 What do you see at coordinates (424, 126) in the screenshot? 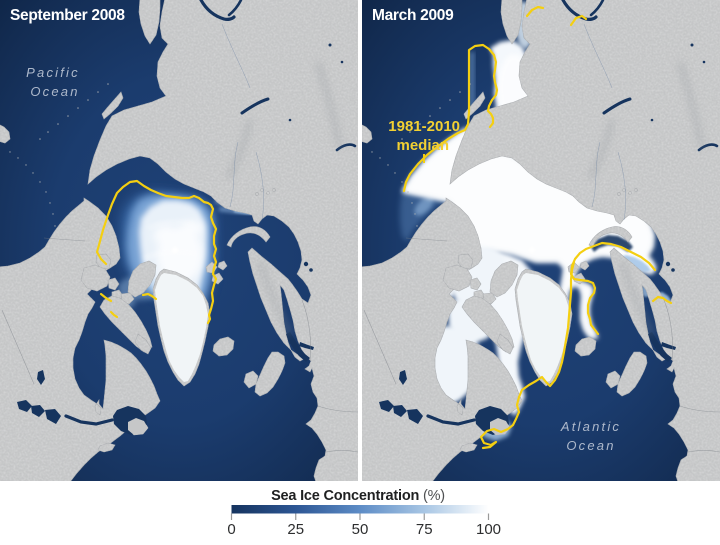
I see `svg-text: 1981-2010` at bounding box center [424, 126].